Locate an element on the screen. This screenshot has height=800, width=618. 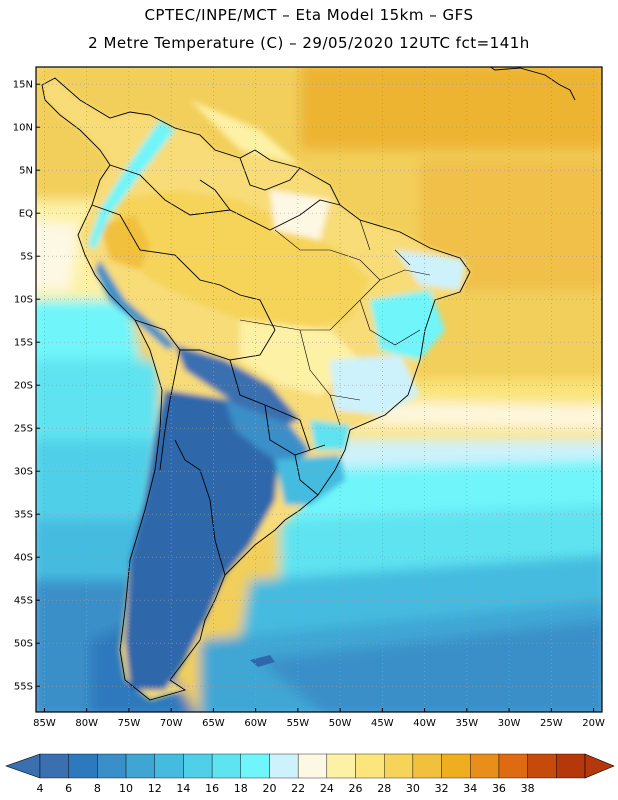
map-title: CPTEC/INPE/MCT – Eta Model 15km – GFS is located at coordinates (309, 15).